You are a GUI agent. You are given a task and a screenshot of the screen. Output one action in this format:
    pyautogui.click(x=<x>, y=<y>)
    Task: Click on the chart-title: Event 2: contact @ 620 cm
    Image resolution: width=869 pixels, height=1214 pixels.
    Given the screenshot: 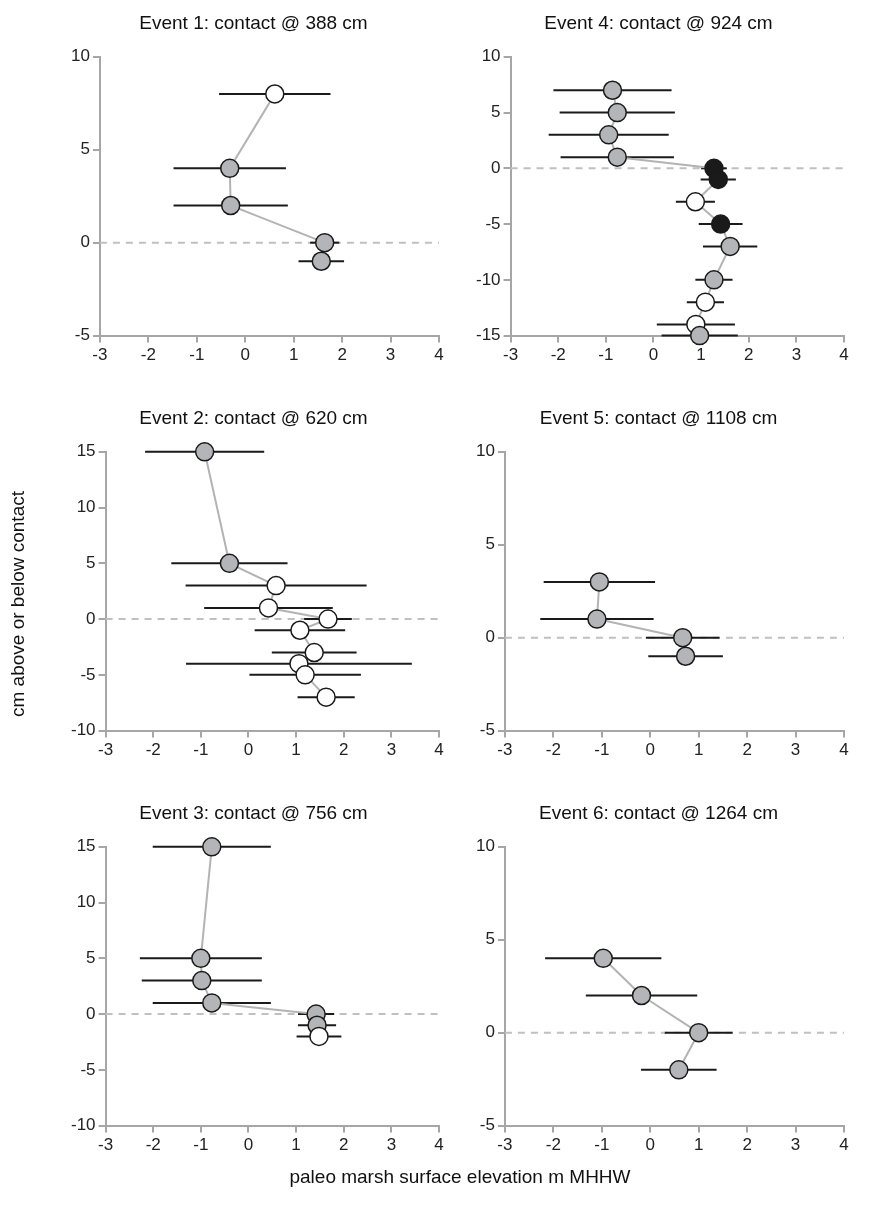 What is the action you would take?
    pyautogui.click(x=253, y=417)
    